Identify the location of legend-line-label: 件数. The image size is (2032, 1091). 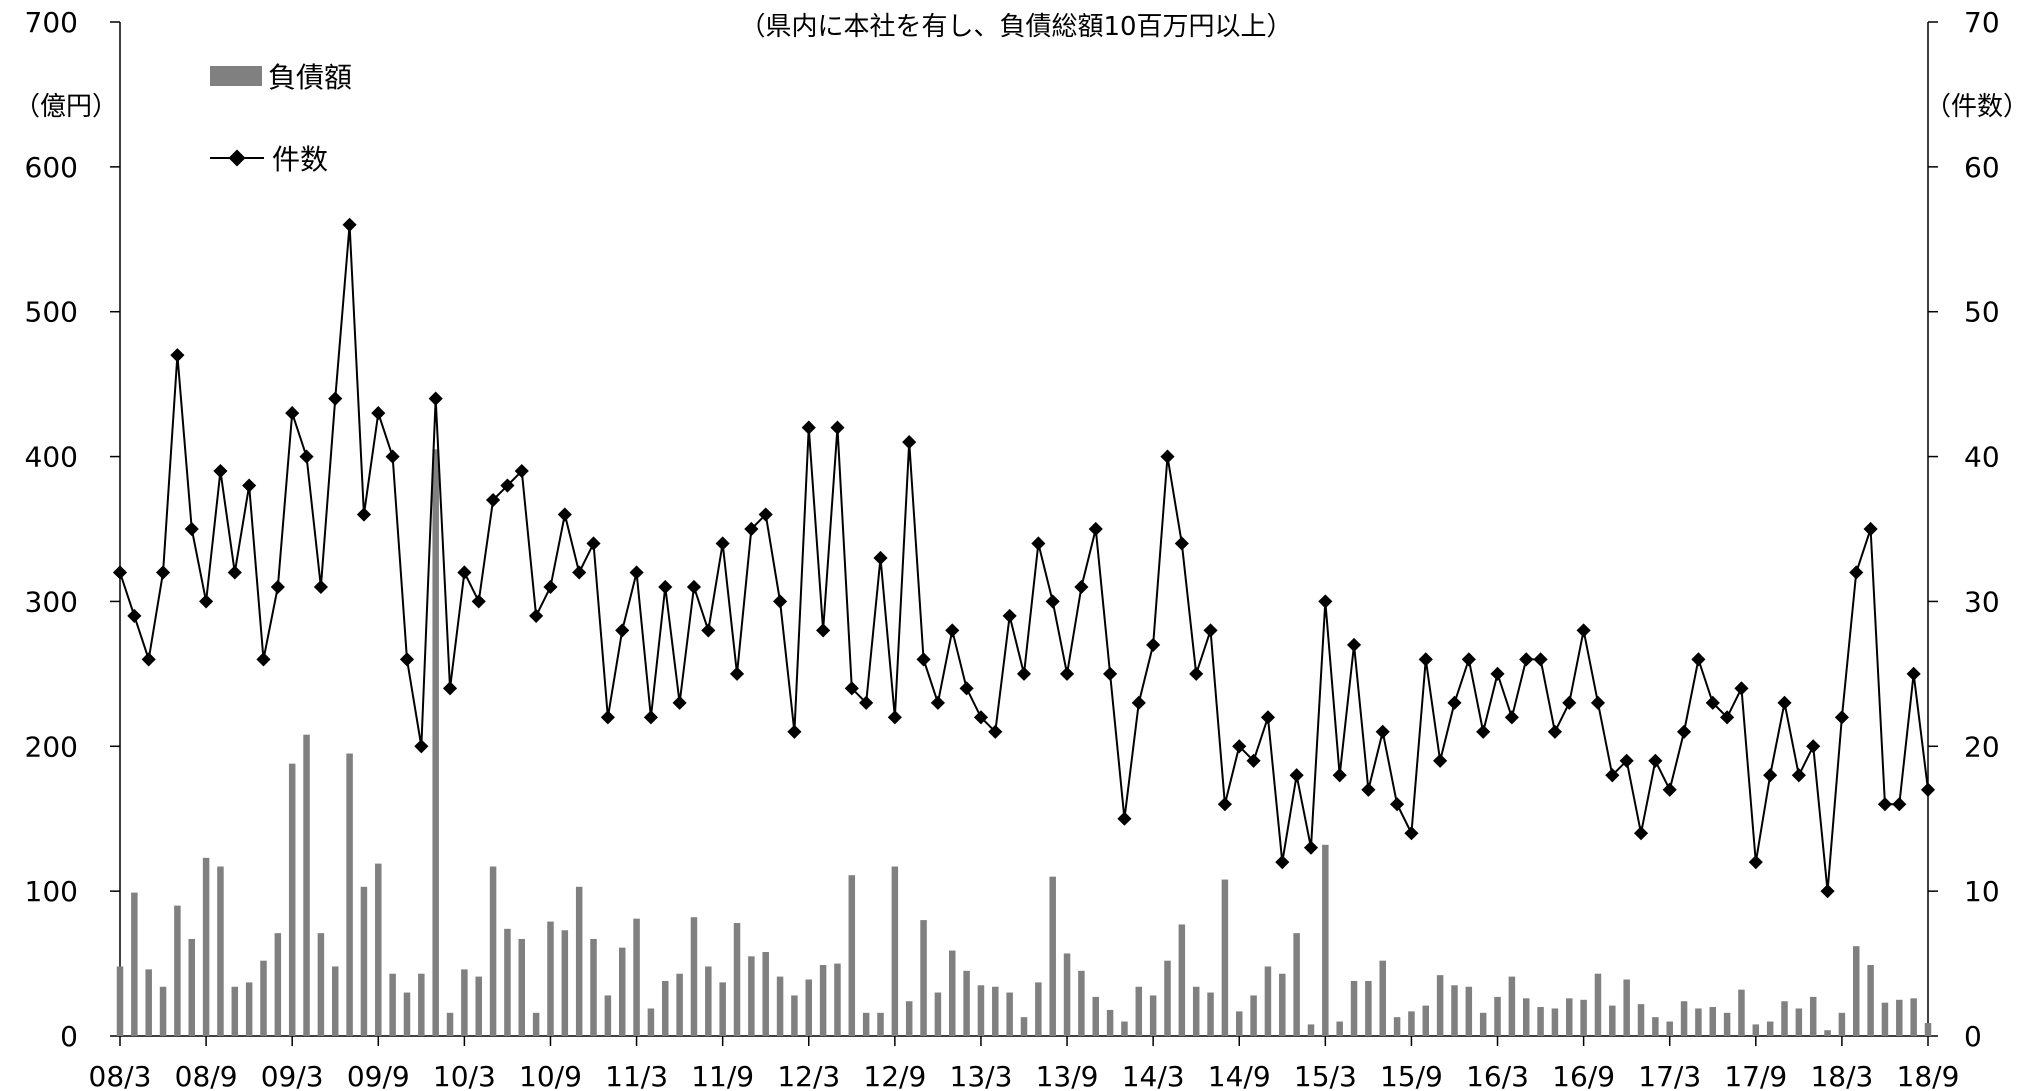
(300, 159).